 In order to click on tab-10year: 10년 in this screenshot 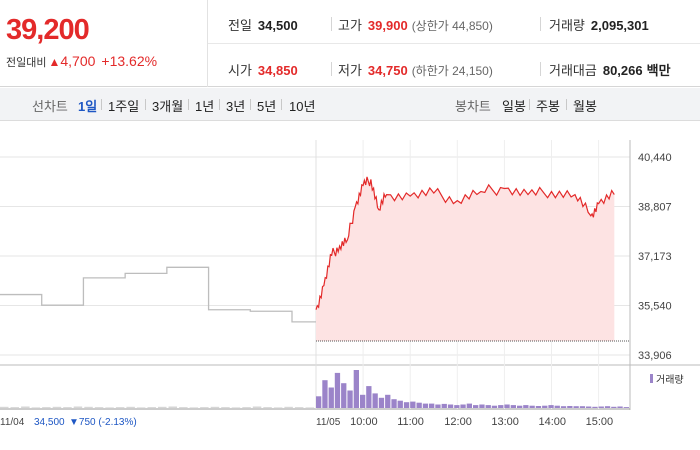, I will do `click(302, 106)`.